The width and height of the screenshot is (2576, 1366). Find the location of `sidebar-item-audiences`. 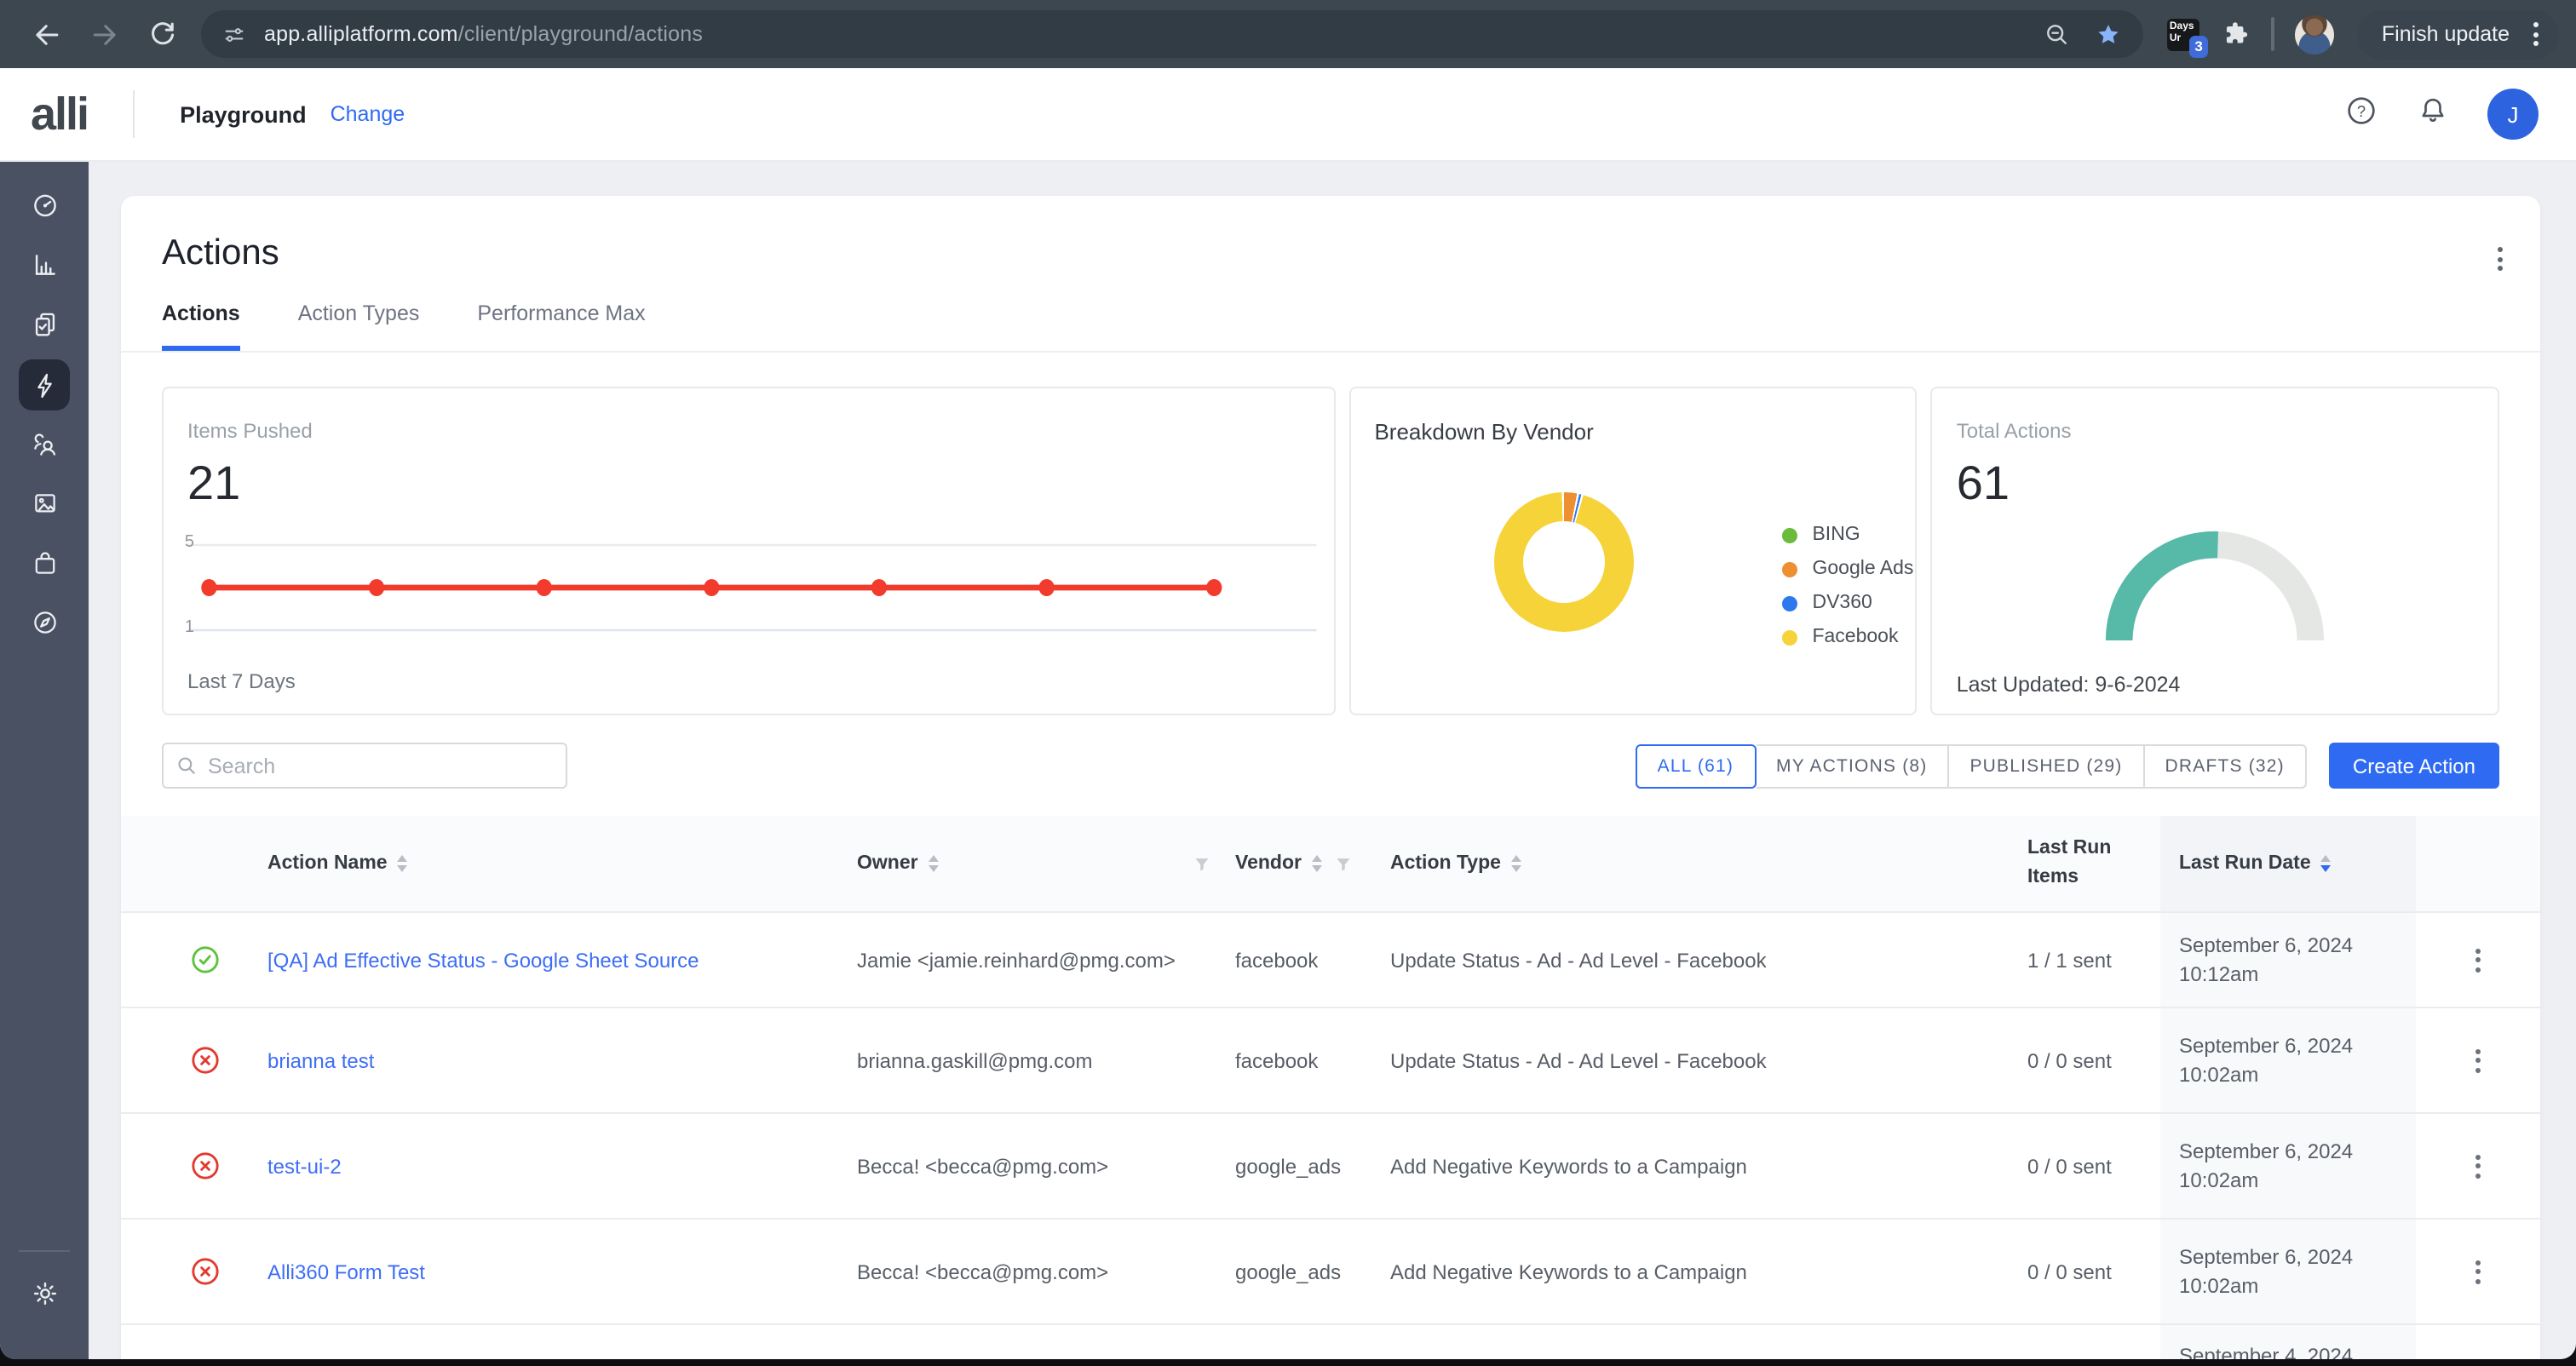

sidebar-item-audiences is located at coordinates (44, 443).